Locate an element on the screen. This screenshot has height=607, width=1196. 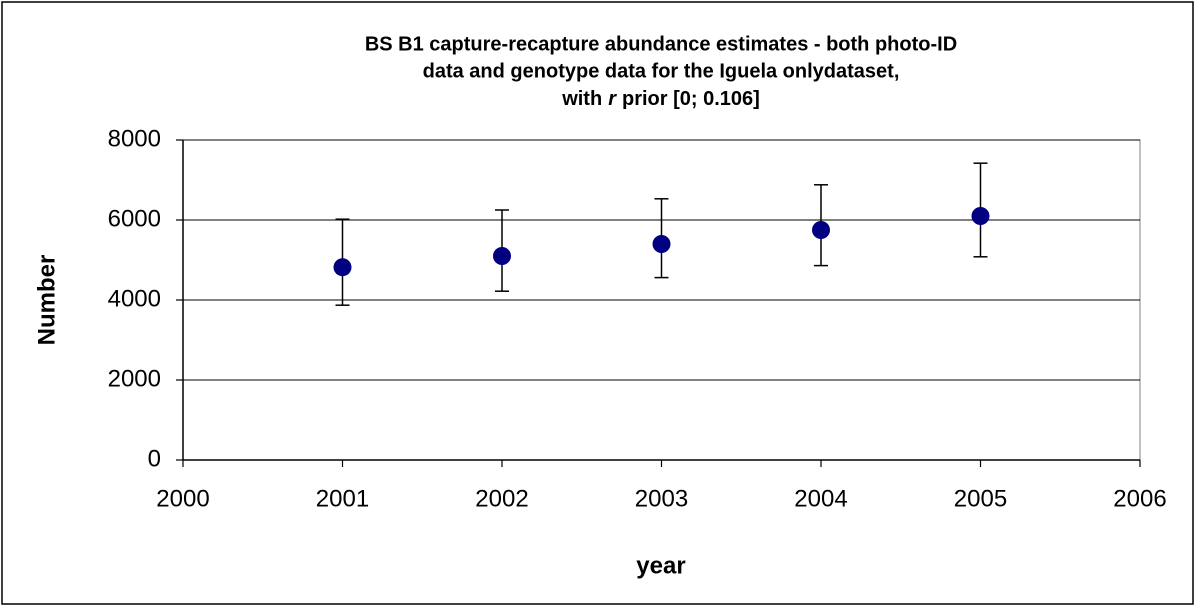
y-axis-label: Number is located at coordinates (46, 300).